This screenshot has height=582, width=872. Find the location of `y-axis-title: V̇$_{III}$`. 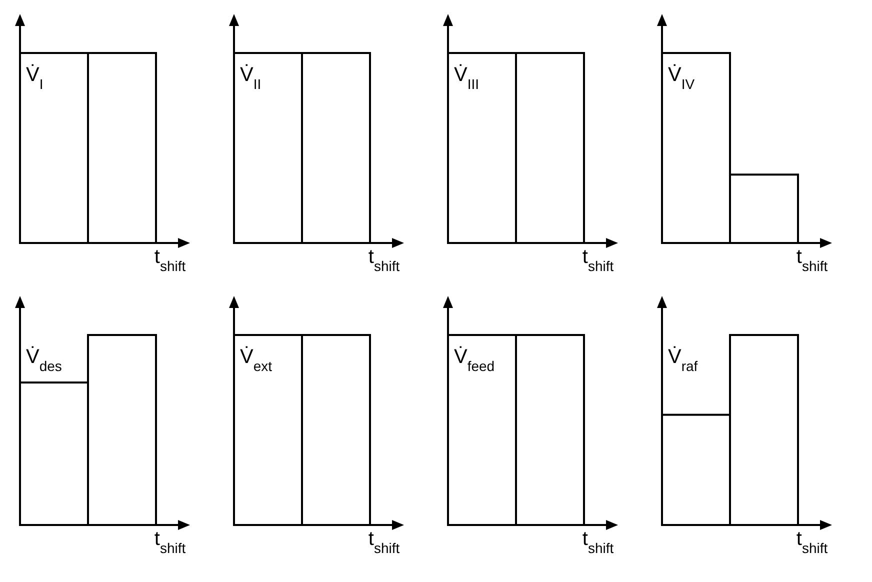

y-axis-title: V̇$_{III}$ is located at coordinates (467, 78).